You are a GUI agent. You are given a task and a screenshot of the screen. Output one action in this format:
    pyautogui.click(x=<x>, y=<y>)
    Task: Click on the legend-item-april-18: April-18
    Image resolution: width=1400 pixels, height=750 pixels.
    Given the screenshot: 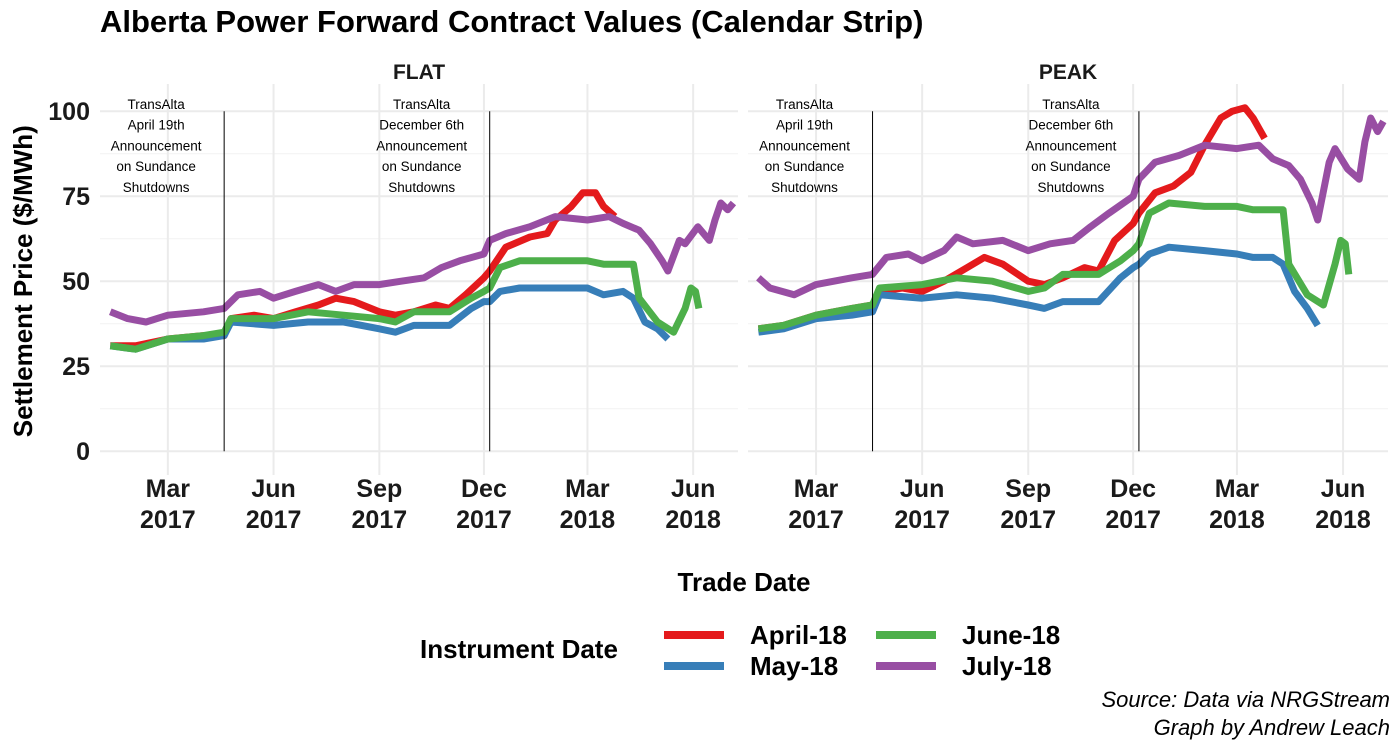 What is the action you would take?
    pyautogui.click(x=755, y=635)
    